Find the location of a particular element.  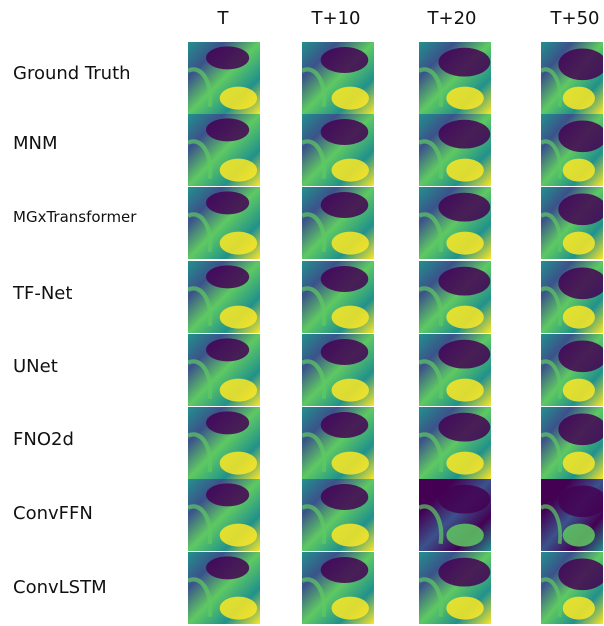

row-label-mnm: MNM is located at coordinates (35, 143).